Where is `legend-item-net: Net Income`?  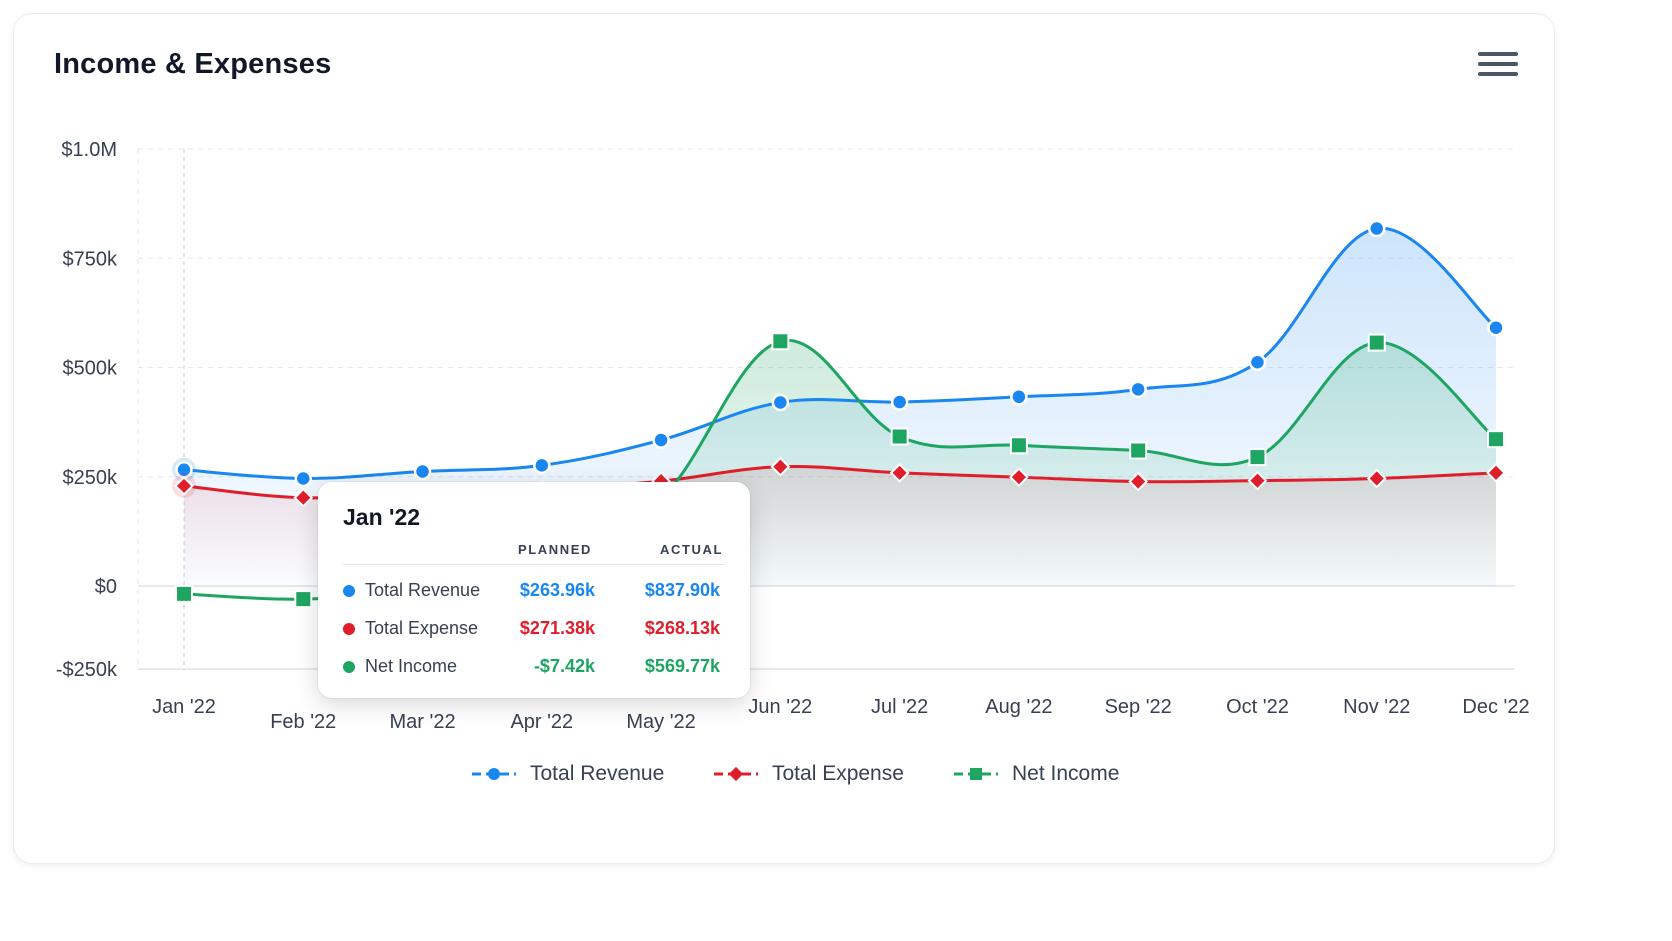
legend-item-net: Net Income is located at coordinates (1036, 774).